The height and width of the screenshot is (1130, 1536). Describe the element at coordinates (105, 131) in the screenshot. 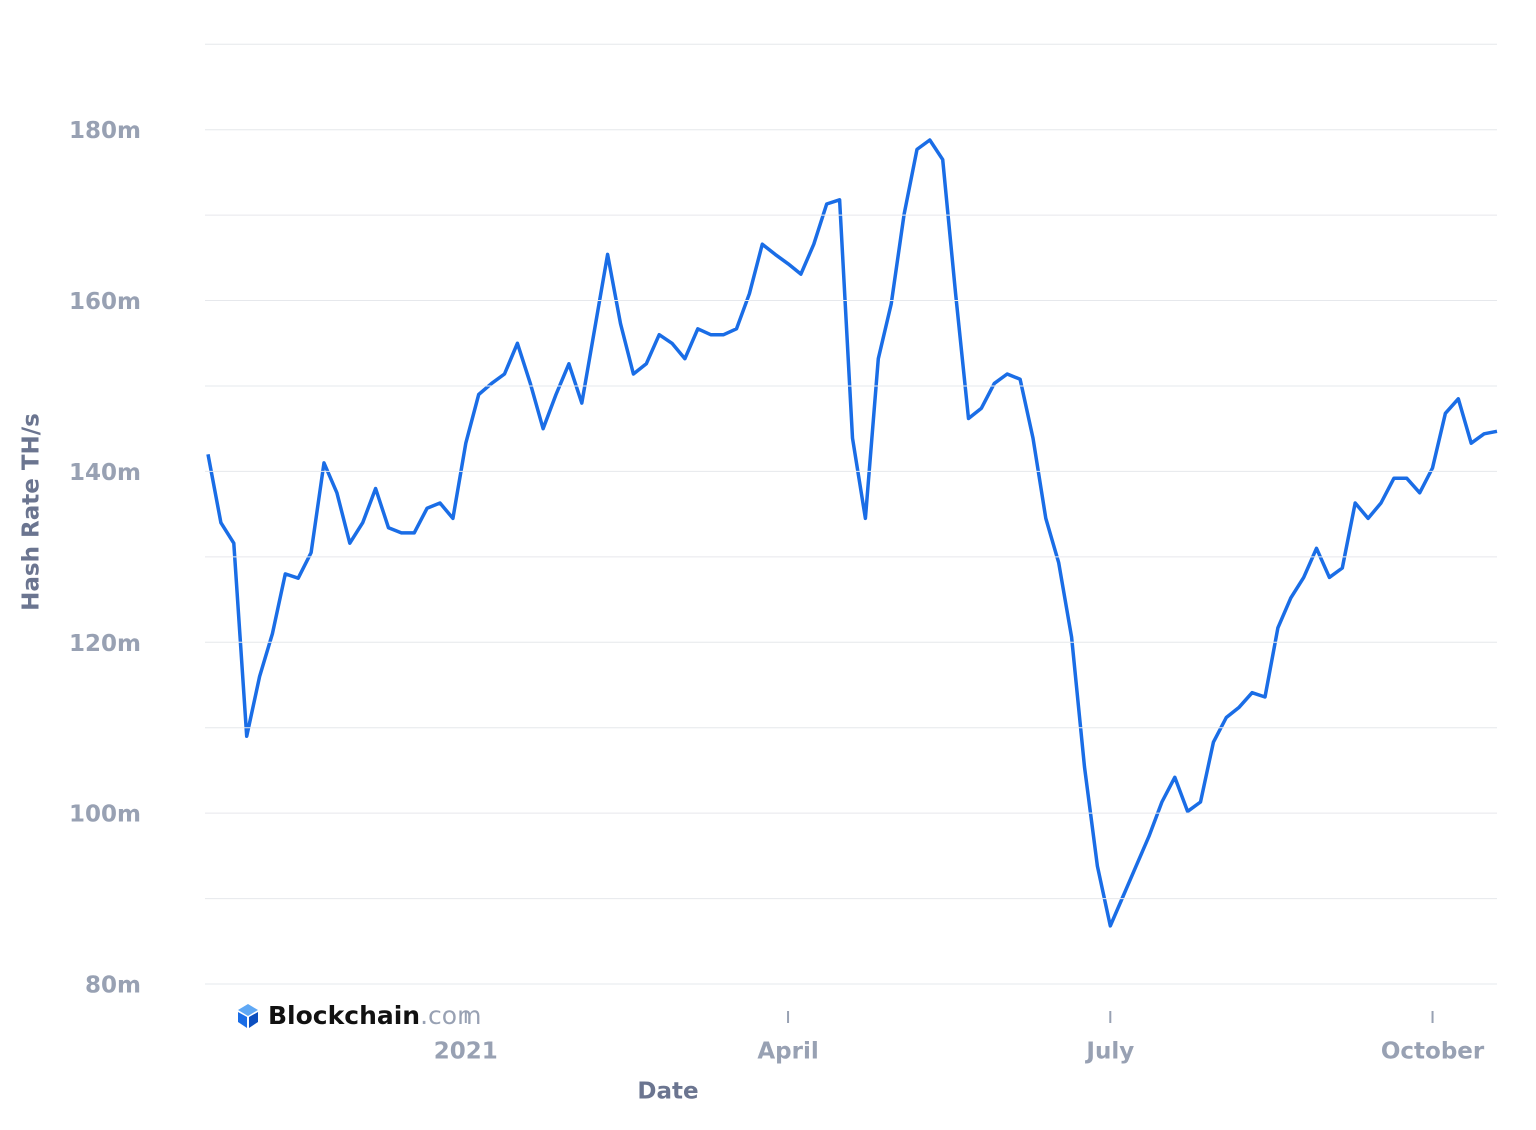

I see `y-tick-label: 180m` at that location.